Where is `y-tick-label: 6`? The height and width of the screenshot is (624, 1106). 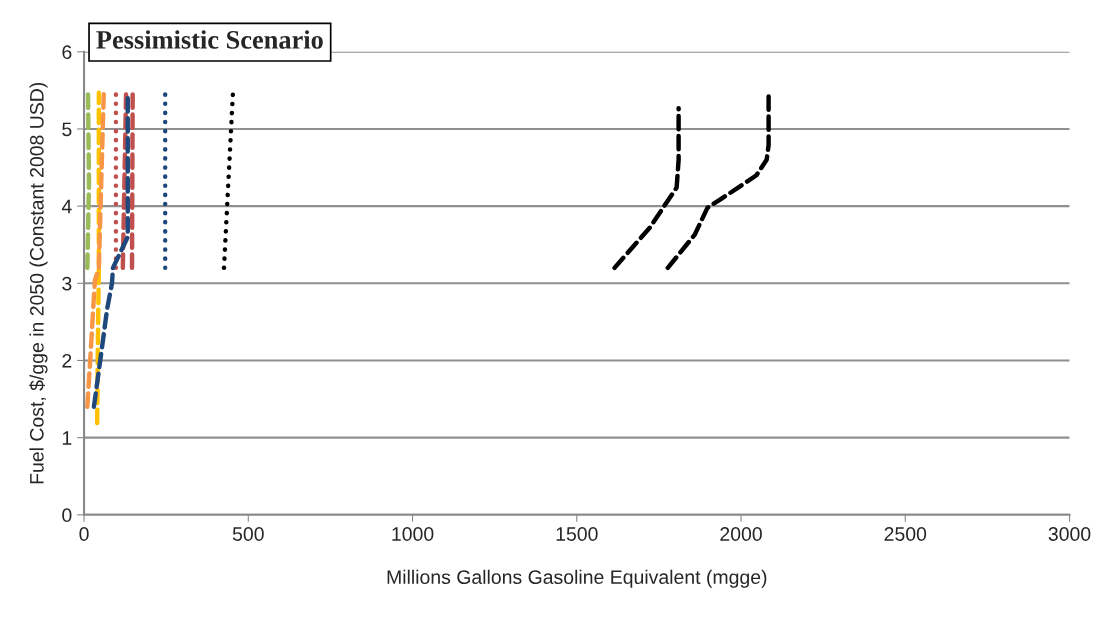 y-tick-label: 6 is located at coordinates (67, 52).